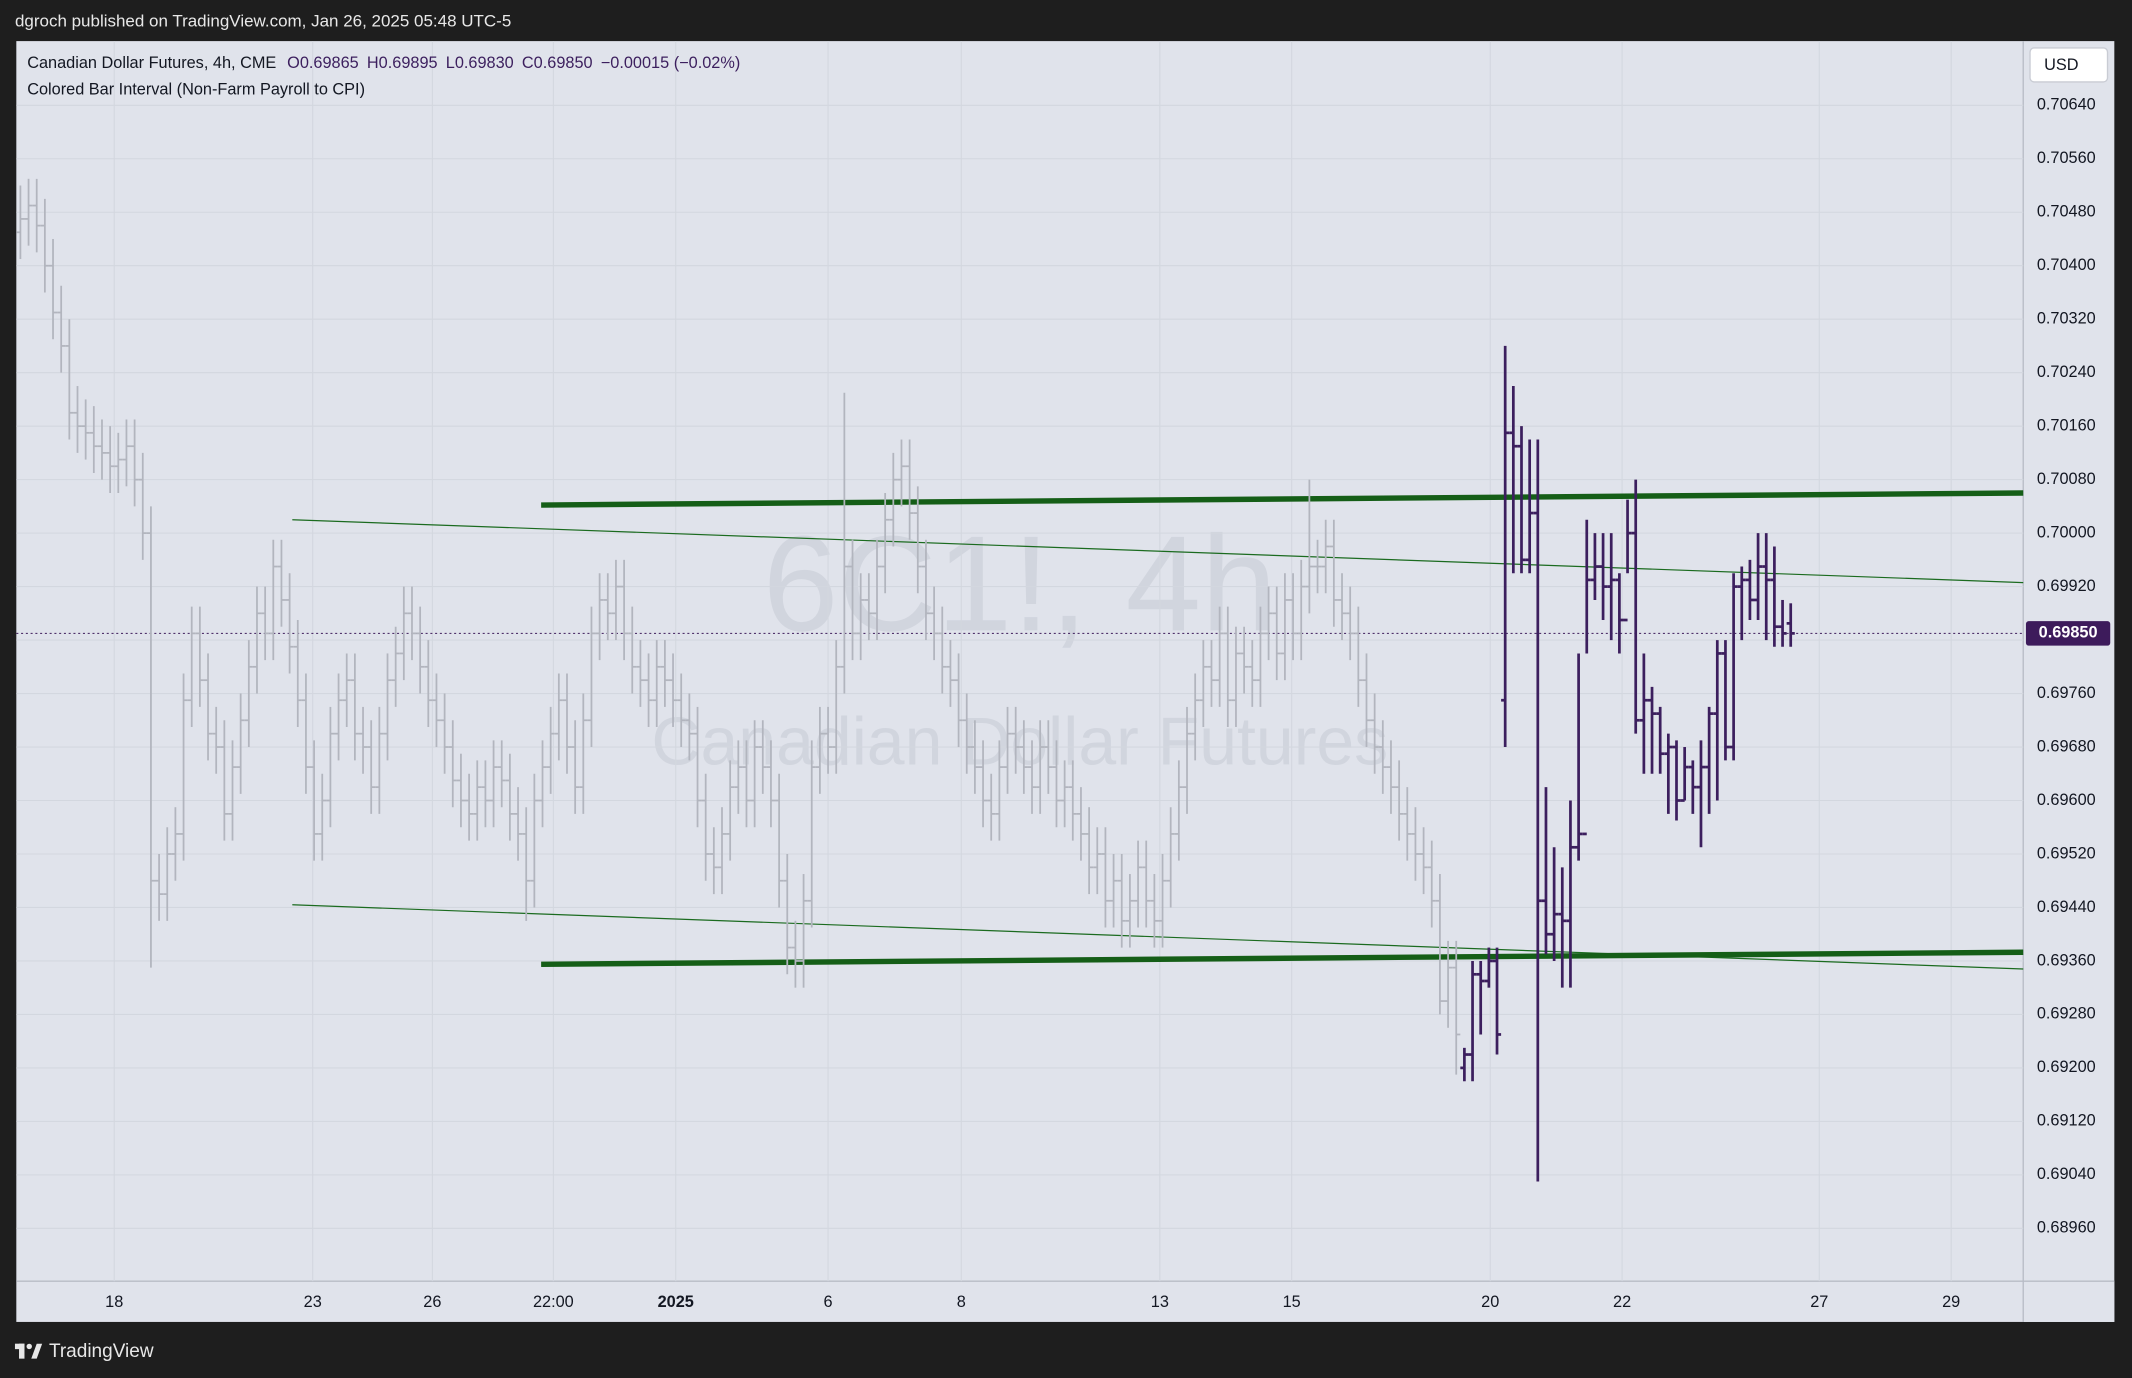 The height and width of the screenshot is (1378, 2132). What do you see at coordinates (2066, 1228) in the screenshot?
I see `y-tick-label: 0.68960` at bounding box center [2066, 1228].